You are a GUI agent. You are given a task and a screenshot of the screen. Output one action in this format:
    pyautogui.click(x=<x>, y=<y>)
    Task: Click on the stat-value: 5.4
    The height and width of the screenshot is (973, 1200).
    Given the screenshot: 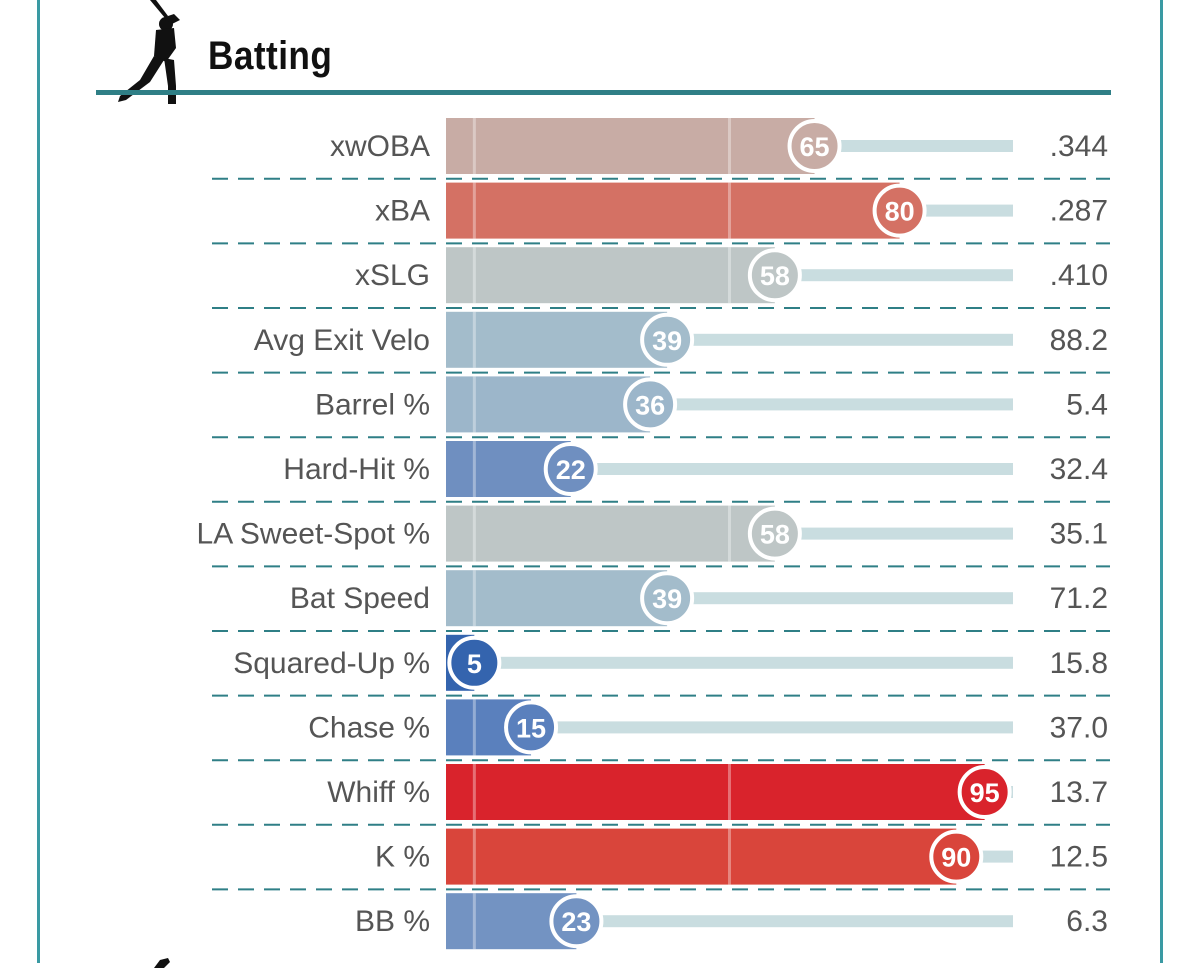 What is the action you would take?
    pyautogui.click(x=1087, y=404)
    